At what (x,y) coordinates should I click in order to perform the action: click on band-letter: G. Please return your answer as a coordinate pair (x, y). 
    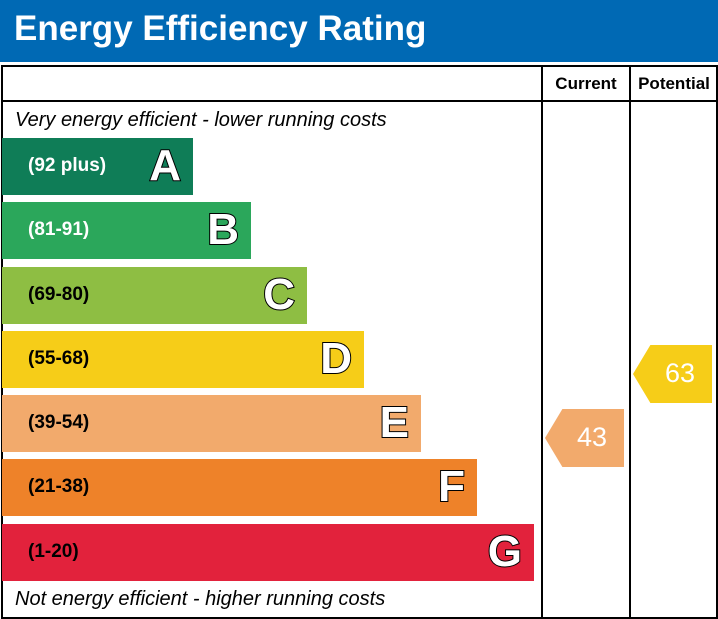
    Looking at the image, I should click on (505, 551).